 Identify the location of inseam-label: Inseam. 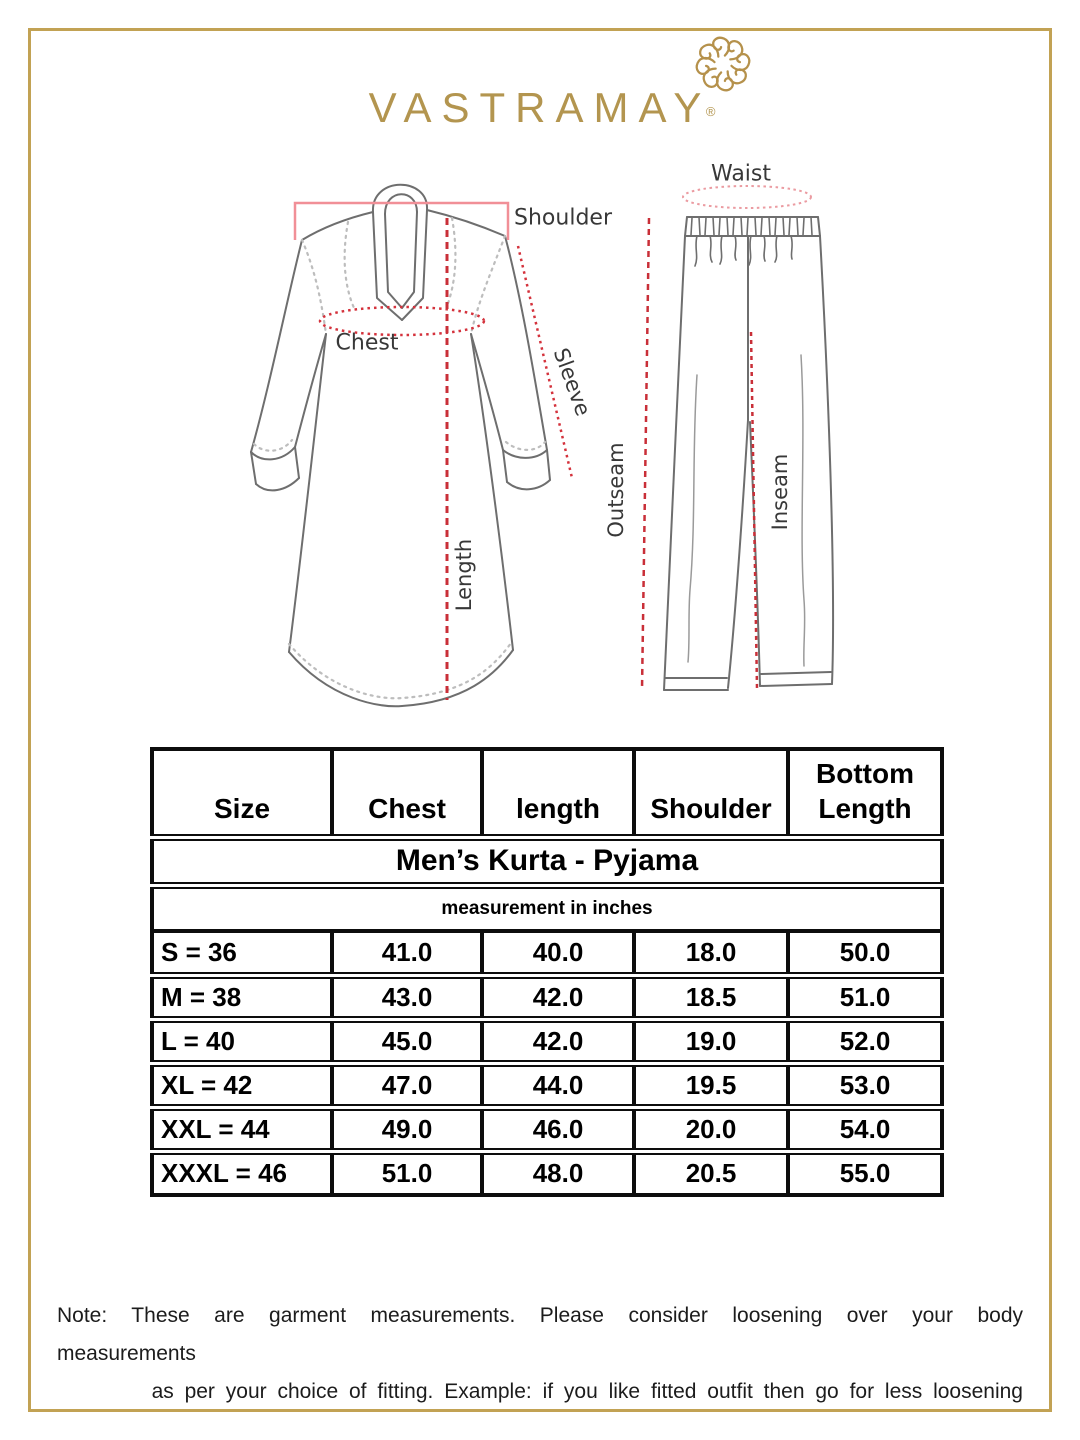
(780, 492).